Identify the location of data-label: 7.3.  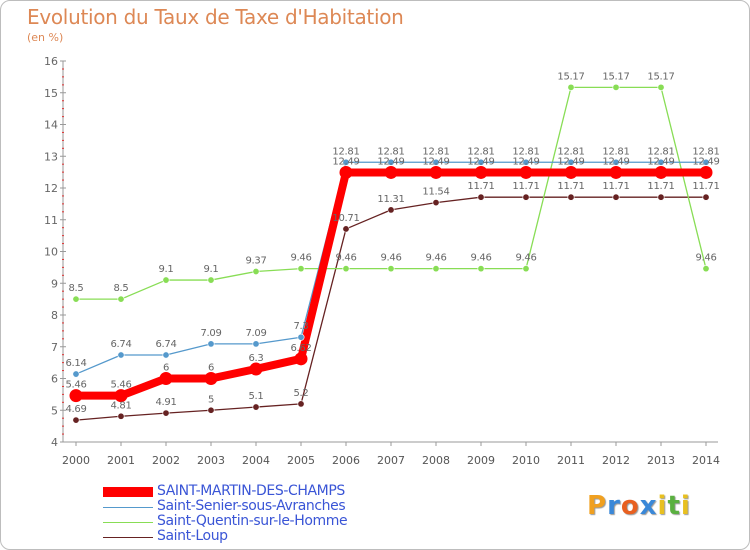
(300, 326).